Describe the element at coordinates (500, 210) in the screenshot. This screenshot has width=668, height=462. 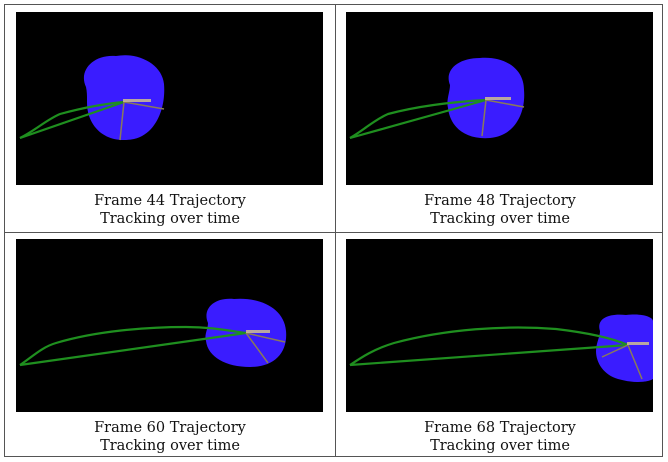
I see `caption-frame-48: Frame 48 Trajectory Tracking over time` at that location.